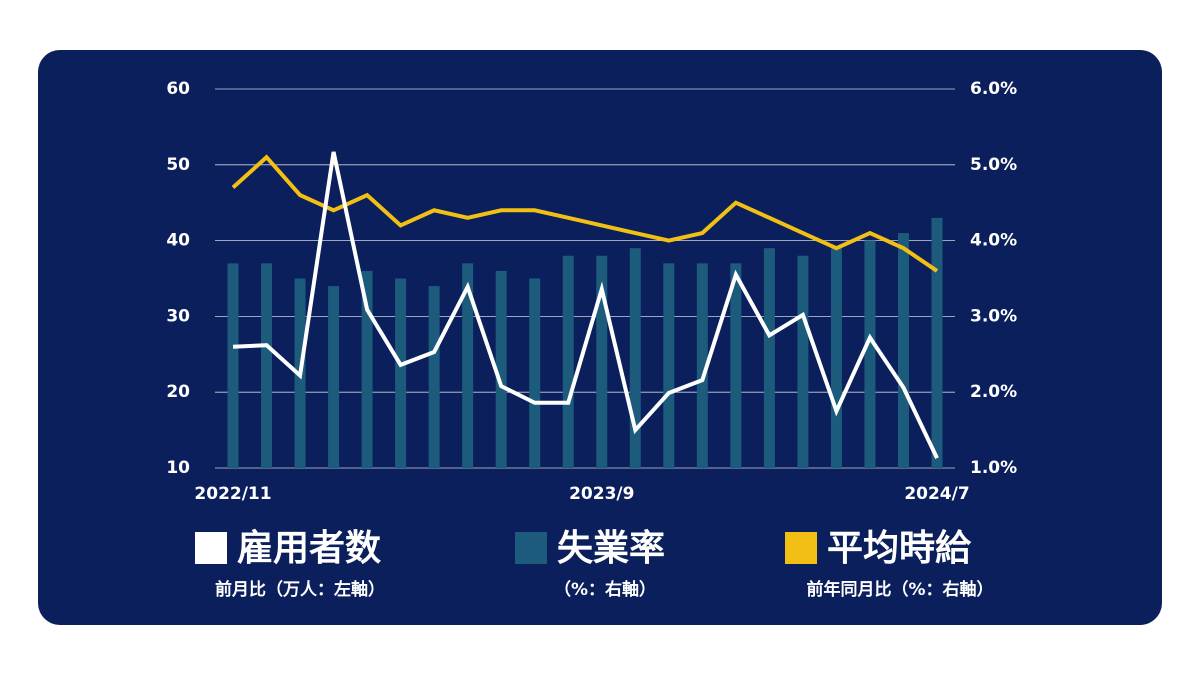  What do you see at coordinates (993, 165) in the screenshot?
I see `y2-tick-label: 5.0%` at bounding box center [993, 165].